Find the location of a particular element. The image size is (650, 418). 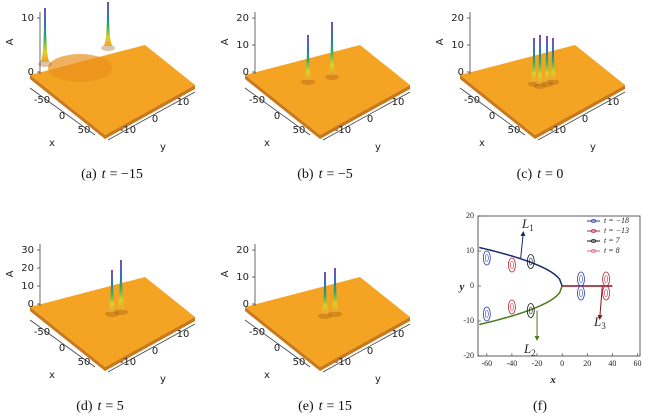

y-axis is located at coordinates (151, 116).